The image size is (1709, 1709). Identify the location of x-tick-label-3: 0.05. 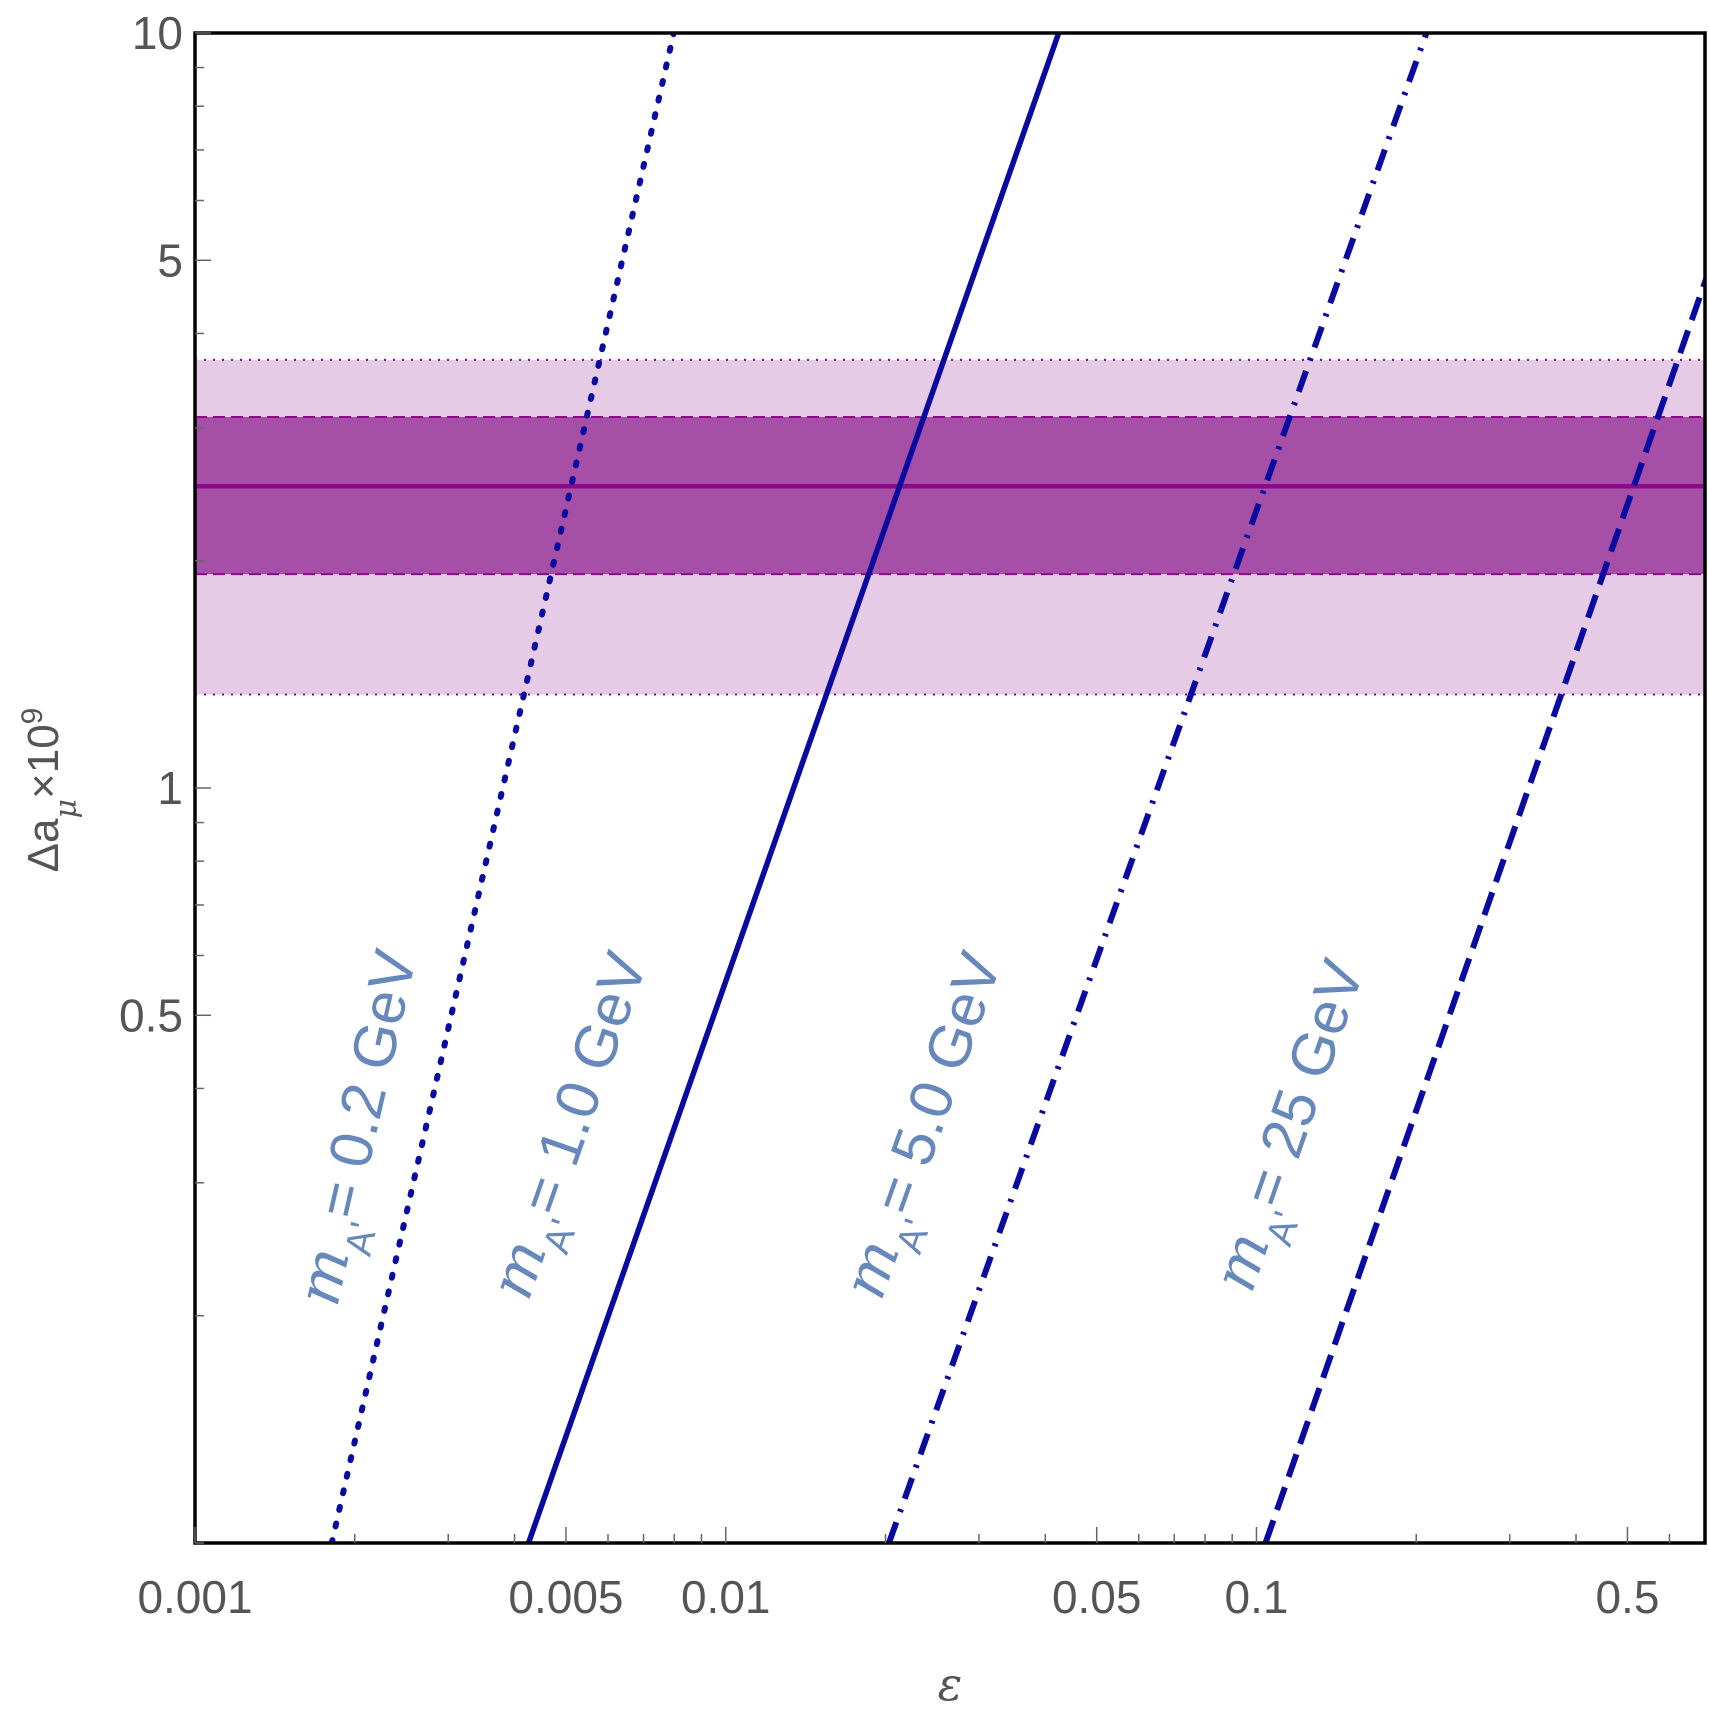
(1097, 1597).